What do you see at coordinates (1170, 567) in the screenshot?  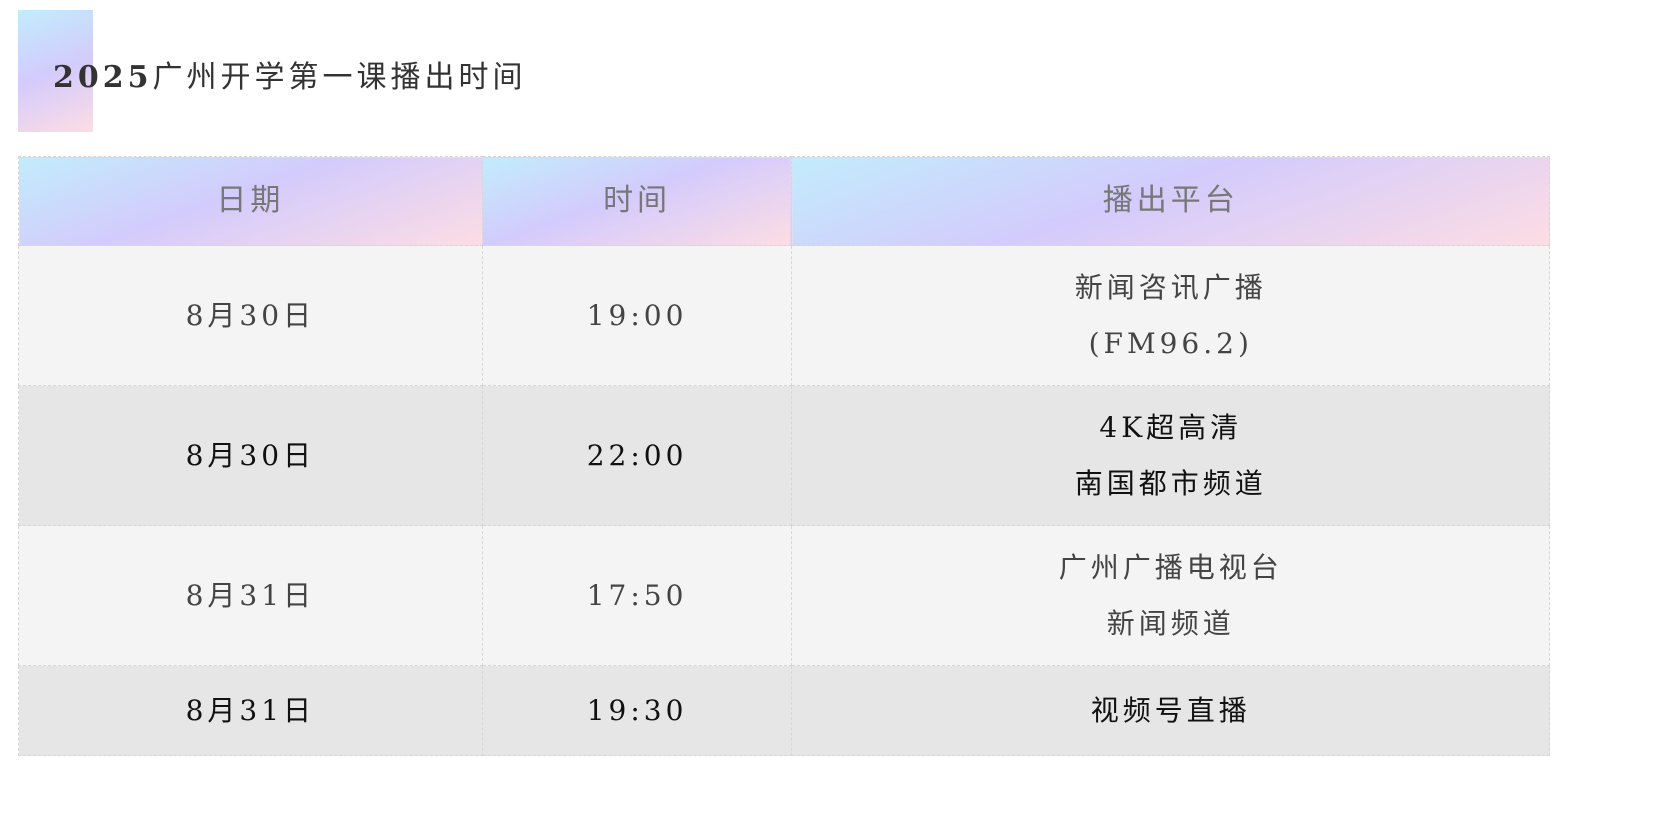 I see `platform-line: 广州广播电视台` at bounding box center [1170, 567].